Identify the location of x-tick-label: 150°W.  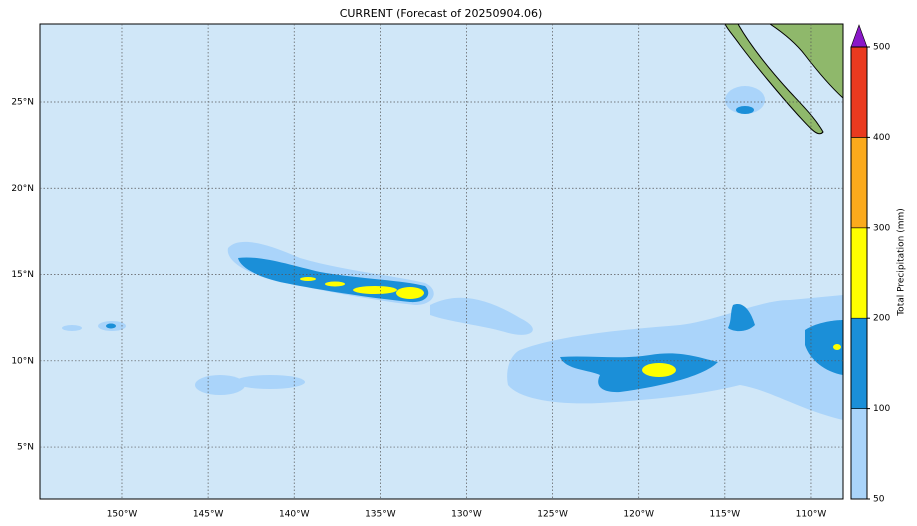
(122, 515).